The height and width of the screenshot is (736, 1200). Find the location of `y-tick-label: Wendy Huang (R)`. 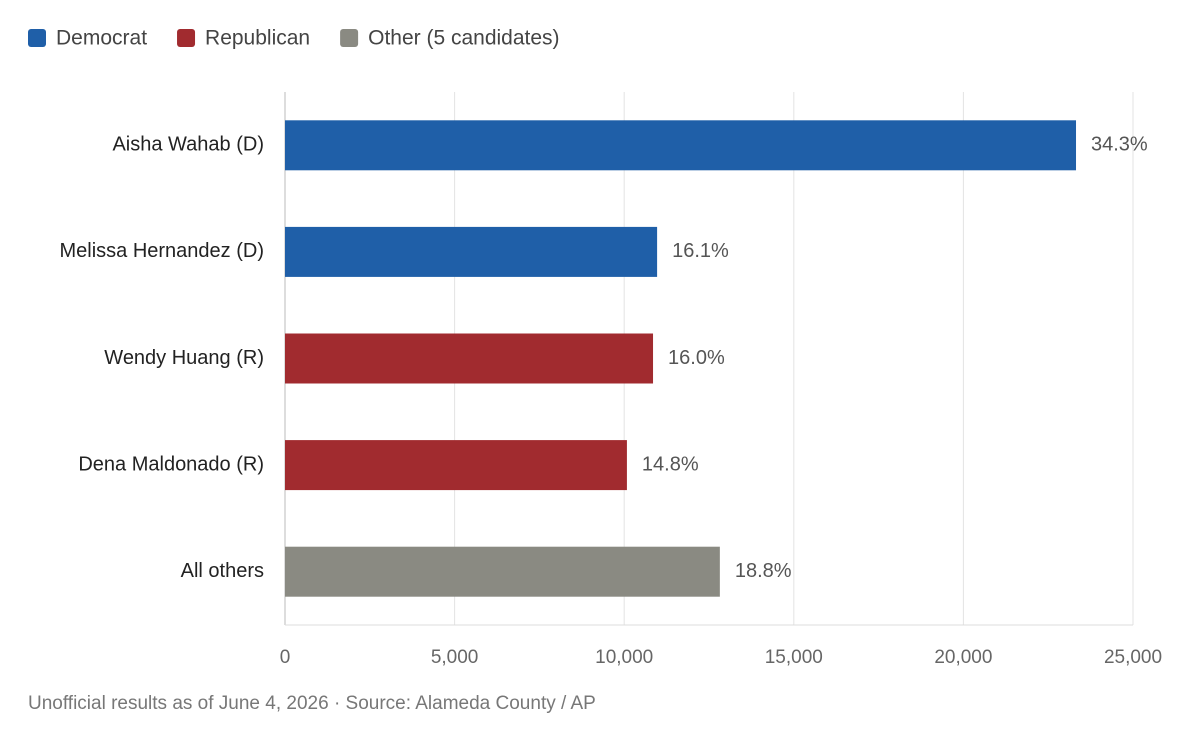

y-tick-label: Wendy Huang (R) is located at coordinates (184, 358).